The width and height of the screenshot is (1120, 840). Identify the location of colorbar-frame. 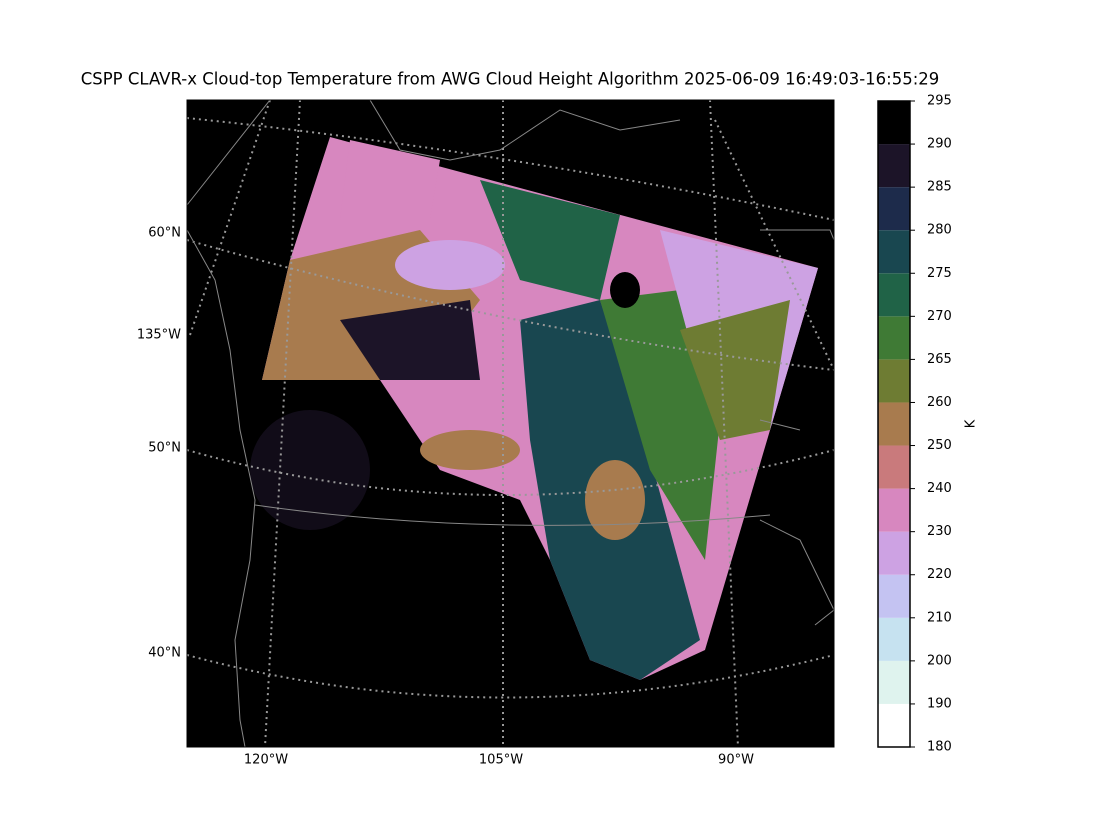
(894, 424).